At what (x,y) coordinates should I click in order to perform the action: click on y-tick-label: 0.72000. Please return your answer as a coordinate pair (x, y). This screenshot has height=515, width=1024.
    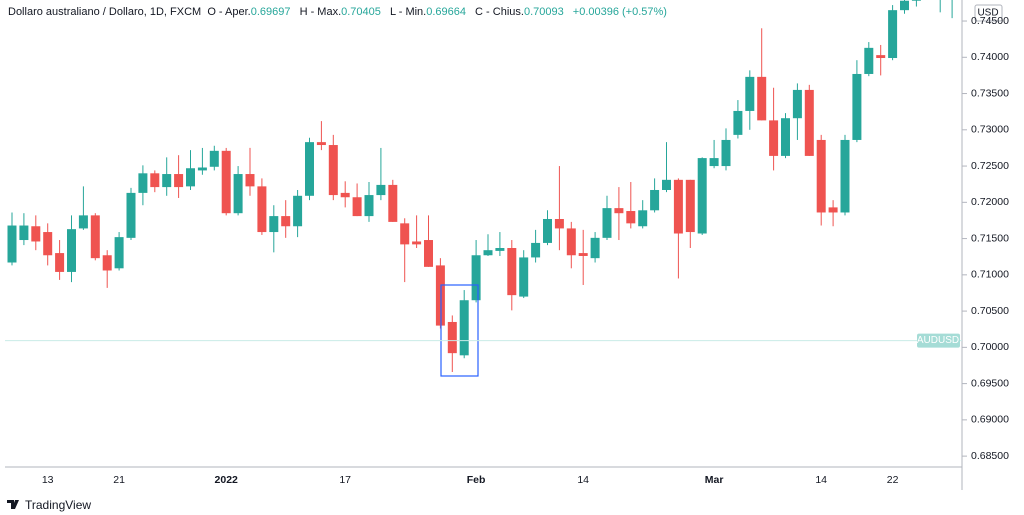
    Looking at the image, I should click on (990, 202).